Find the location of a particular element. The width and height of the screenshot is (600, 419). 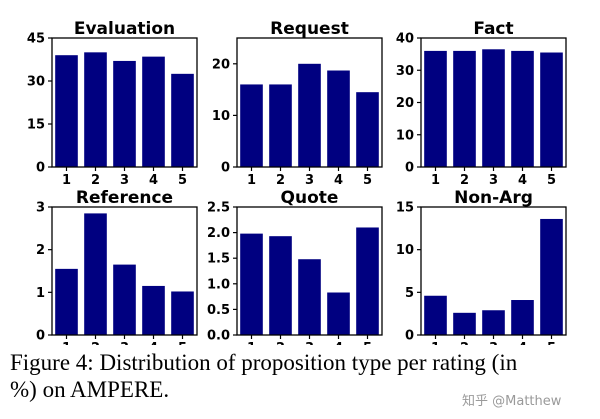

y-tick-label: 2 is located at coordinates (40, 250).